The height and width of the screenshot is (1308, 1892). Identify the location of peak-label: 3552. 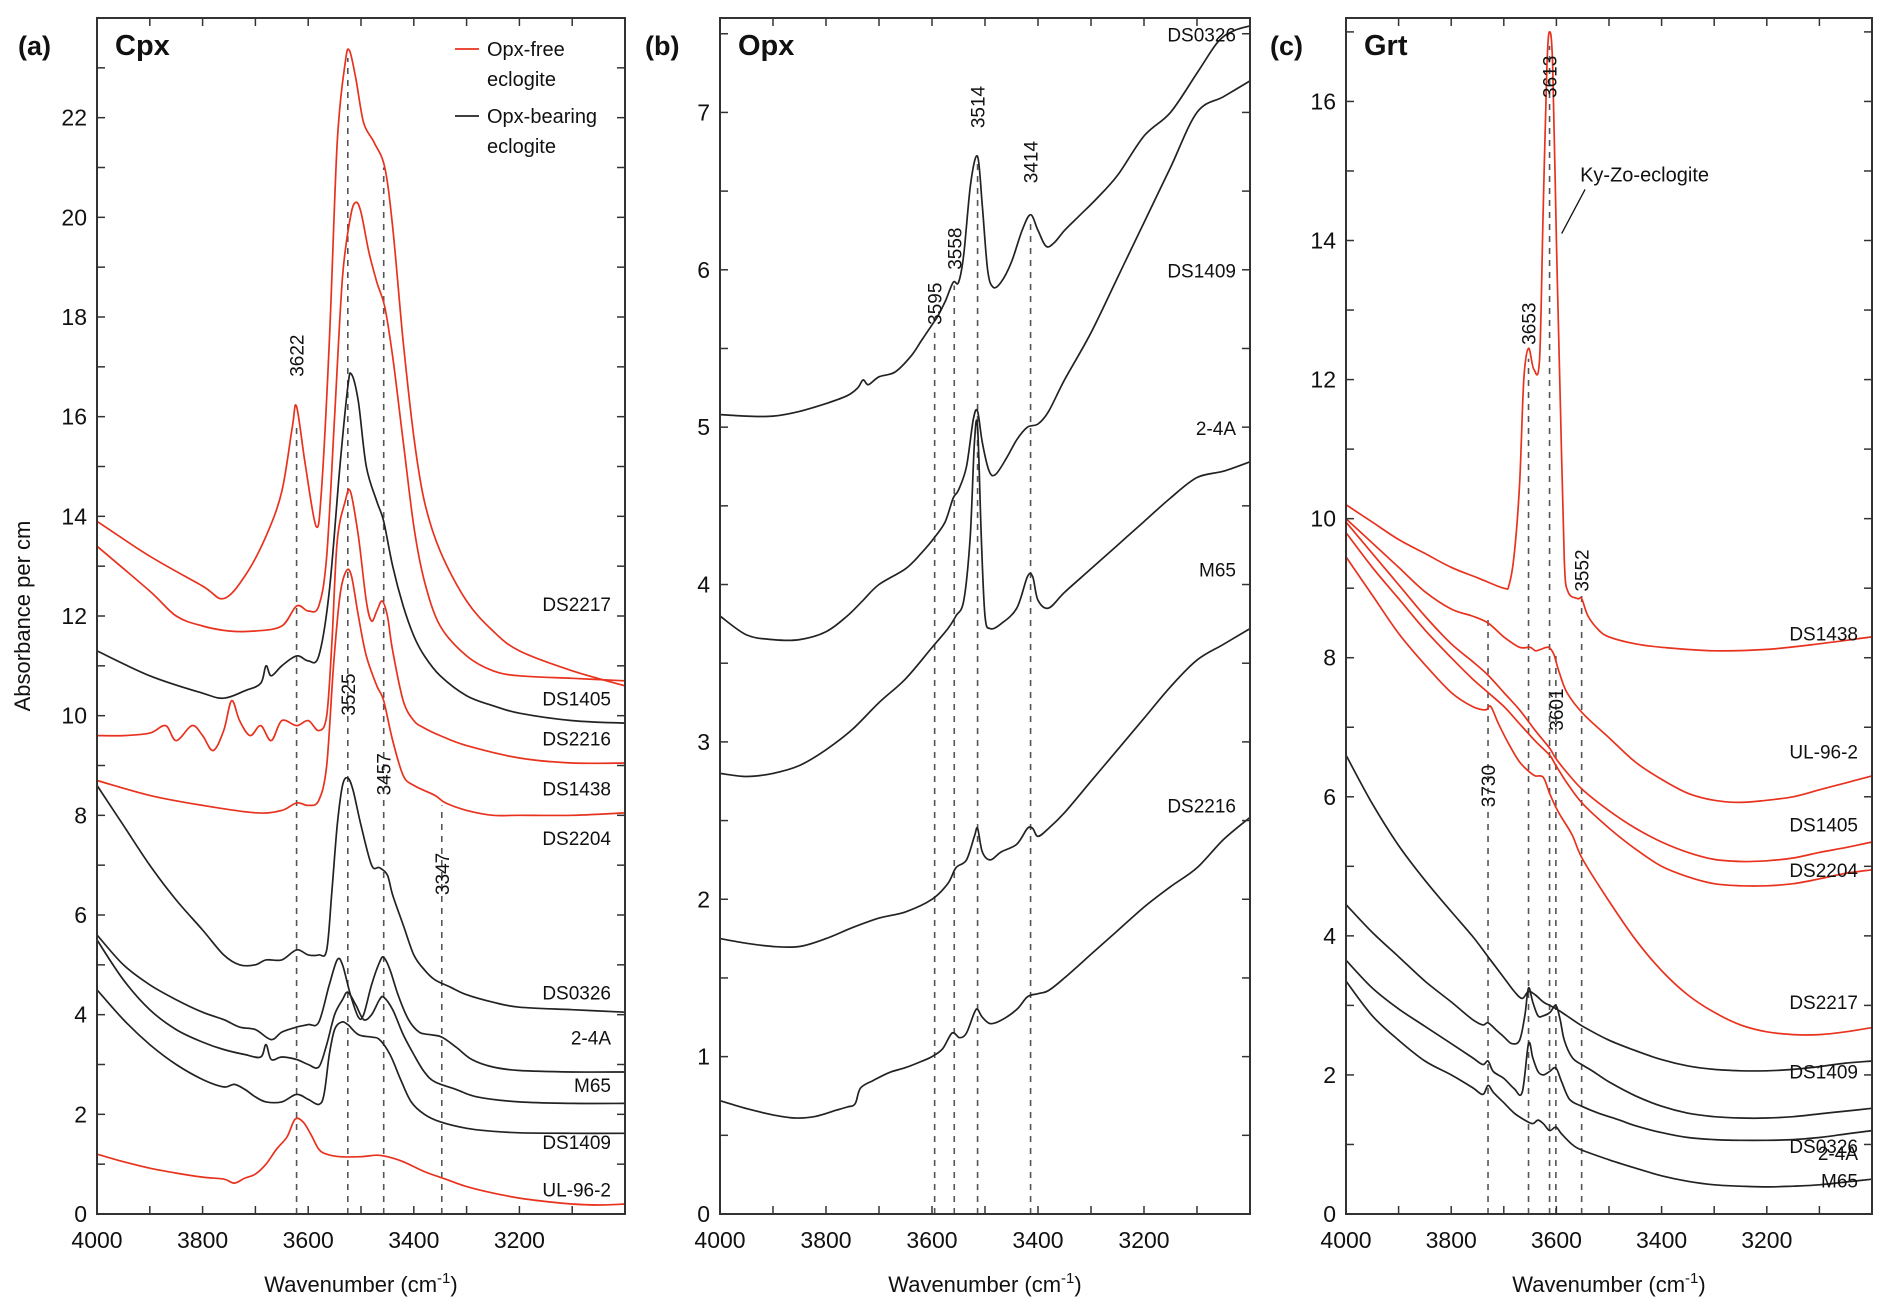
(1583, 570).